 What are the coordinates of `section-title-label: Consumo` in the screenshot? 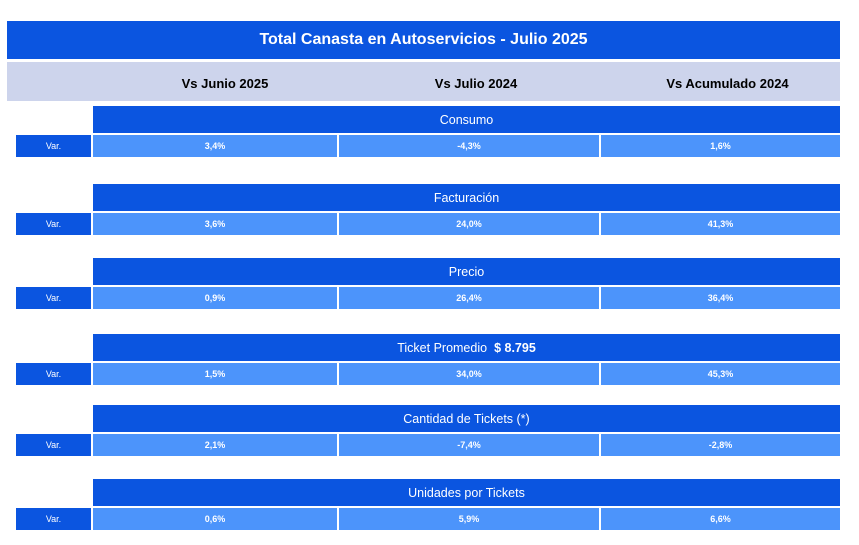 It's located at (466, 119).